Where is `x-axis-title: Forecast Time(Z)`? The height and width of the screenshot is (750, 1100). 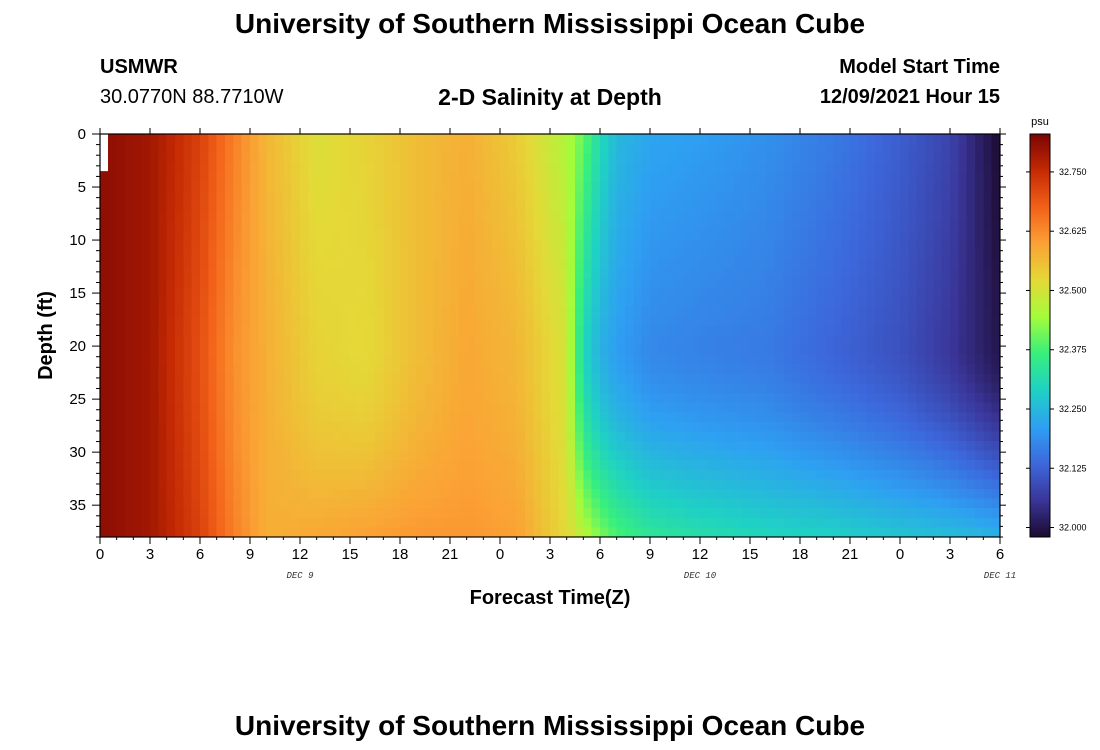 x-axis-title: Forecast Time(Z) is located at coordinates (550, 598).